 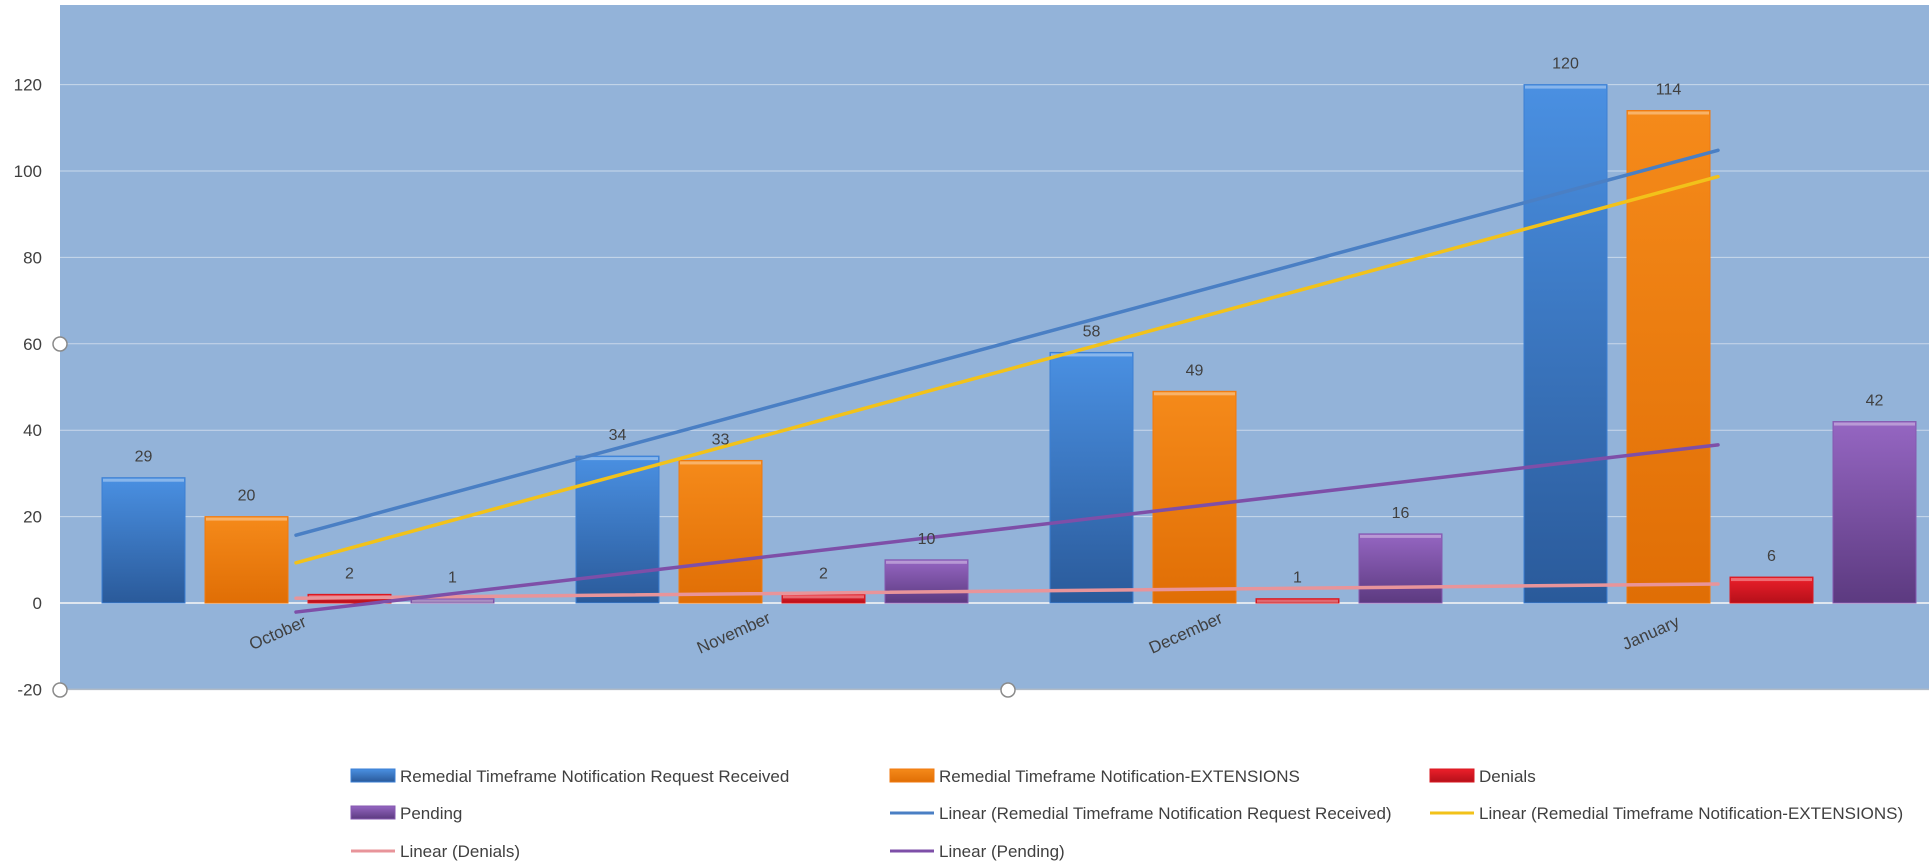 What do you see at coordinates (431, 813) in the screenshot?
I see `legend-label: Pending` at bounding box center [431, 813].